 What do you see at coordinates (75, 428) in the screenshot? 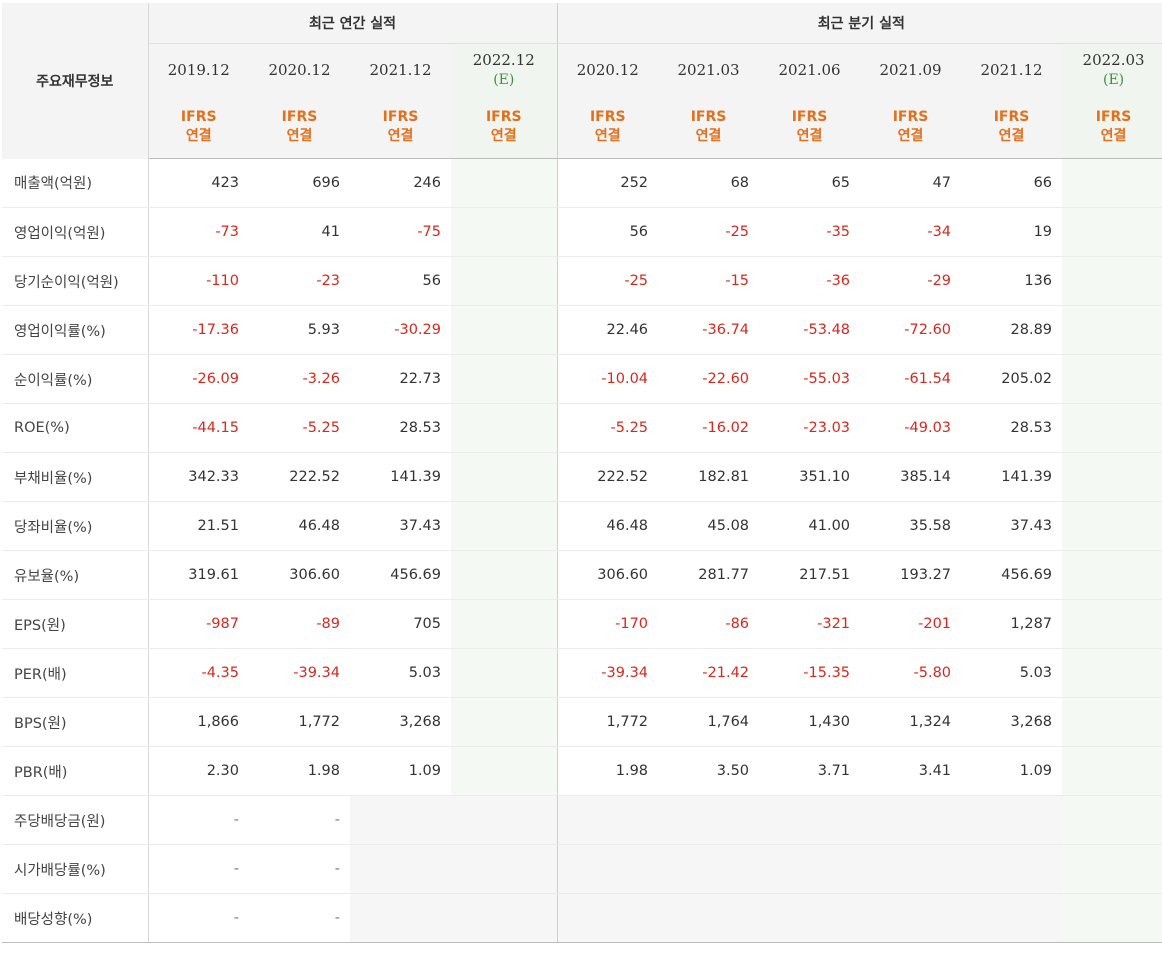
I see `row-label: ROE(%)` at bounding box center [75, 428].